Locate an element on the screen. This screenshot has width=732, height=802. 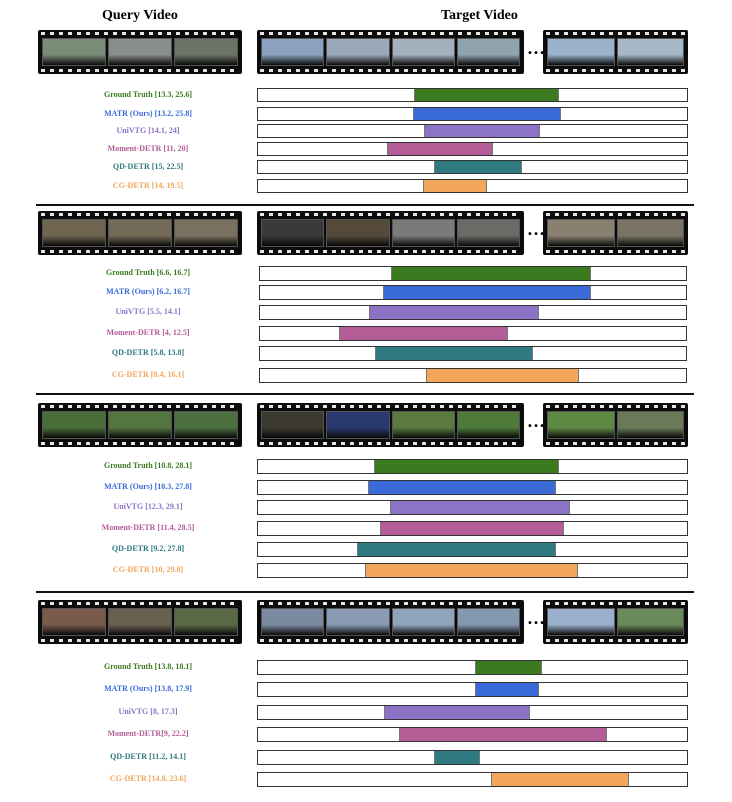
method-label-gt: Ground Truth [13.8, 18.1] is located at coordinates (147, 666).